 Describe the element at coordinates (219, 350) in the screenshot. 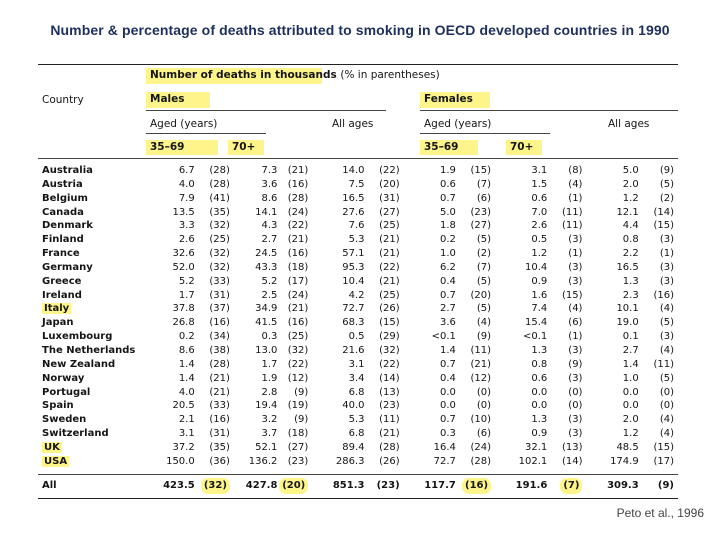

I see `percent-value: (38)` at that location.